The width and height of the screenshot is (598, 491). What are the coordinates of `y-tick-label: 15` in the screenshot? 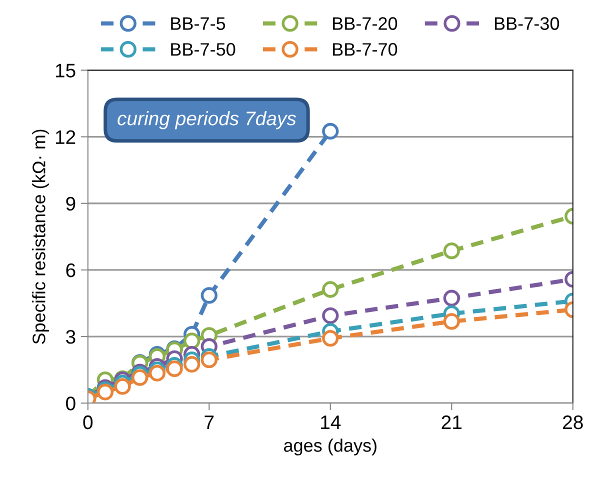 It's located at (66, 71).